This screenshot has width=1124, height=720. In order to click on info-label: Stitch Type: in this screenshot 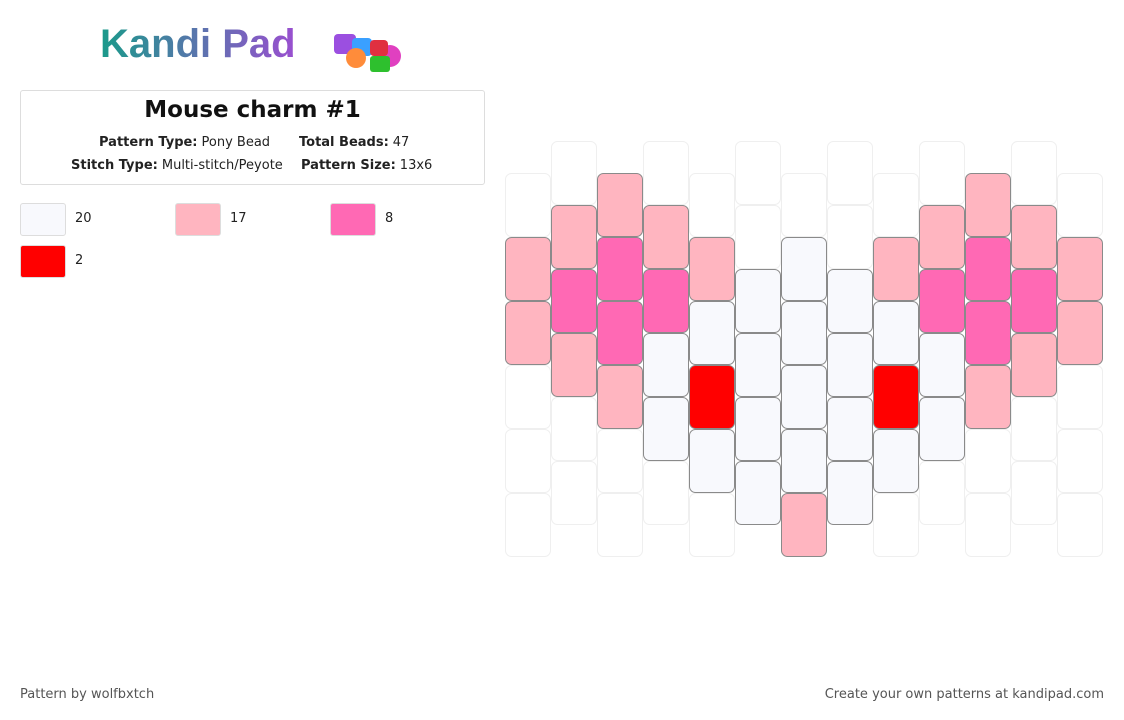, I will do `click(114, 165)`.